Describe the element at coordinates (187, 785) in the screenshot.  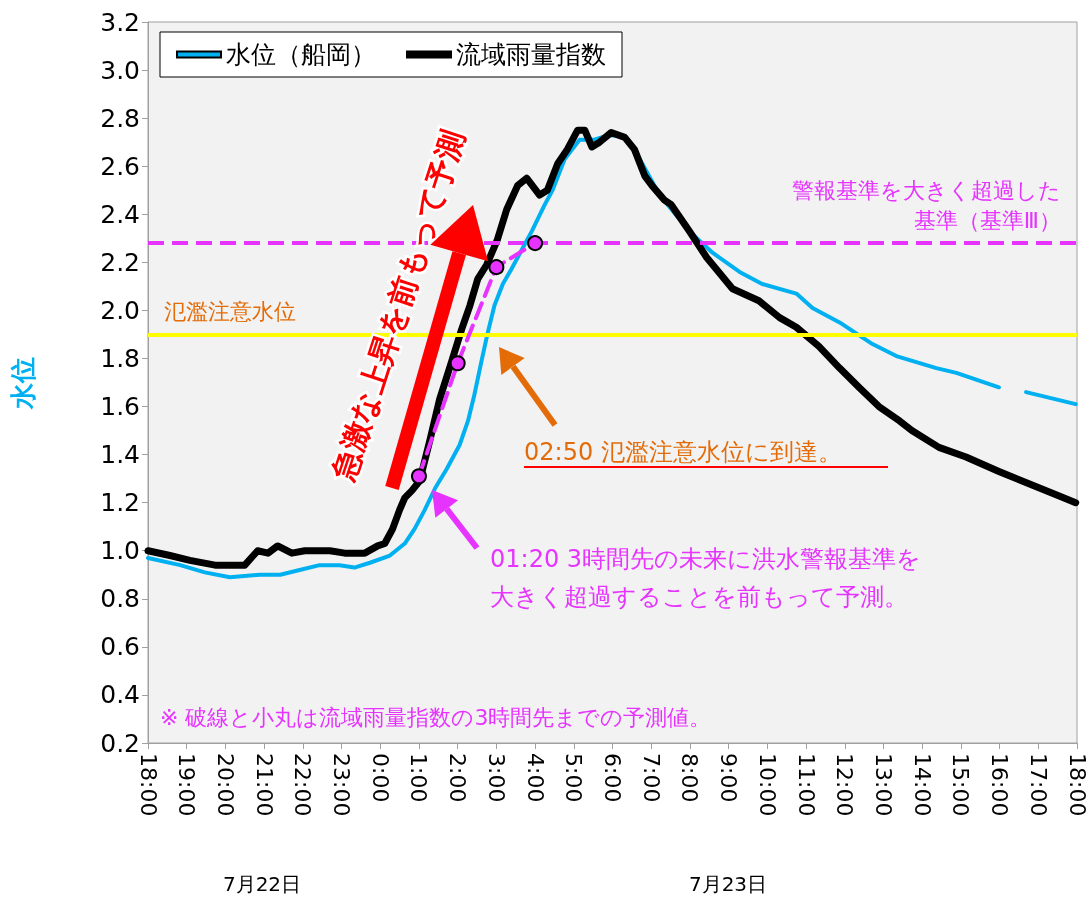
I see `x-tick-label: 19:00` at that location.